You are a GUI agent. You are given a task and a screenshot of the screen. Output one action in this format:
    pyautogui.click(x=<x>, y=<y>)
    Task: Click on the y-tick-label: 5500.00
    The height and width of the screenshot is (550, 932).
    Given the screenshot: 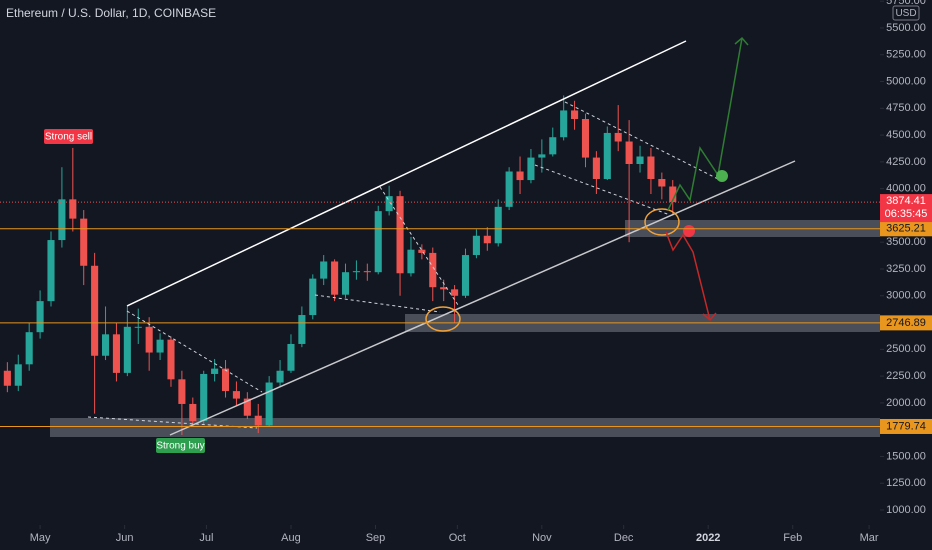 What is the action you would take?
    pyautogui.click(x=906, y=28)
    